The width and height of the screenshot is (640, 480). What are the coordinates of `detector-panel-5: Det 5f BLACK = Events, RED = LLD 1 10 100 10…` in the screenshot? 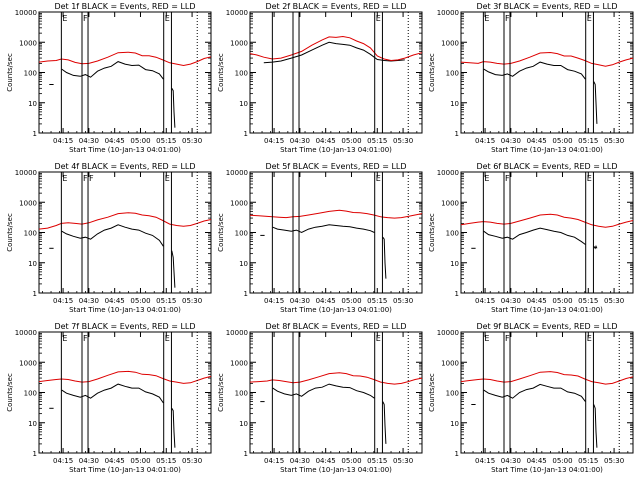 It's located at (320, 238).